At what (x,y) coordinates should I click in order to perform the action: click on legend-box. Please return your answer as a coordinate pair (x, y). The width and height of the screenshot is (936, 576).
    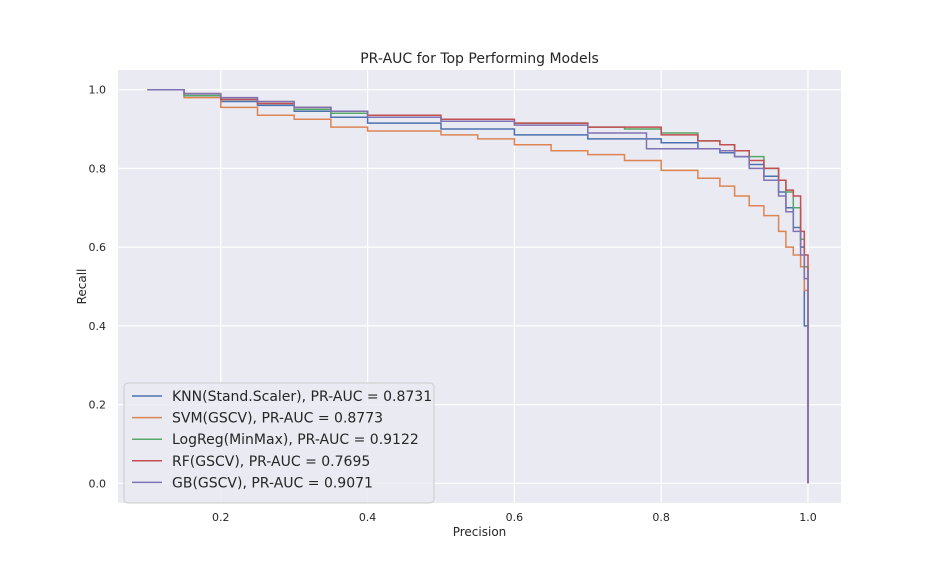
    Looking at the image, I should click on (279, 443).